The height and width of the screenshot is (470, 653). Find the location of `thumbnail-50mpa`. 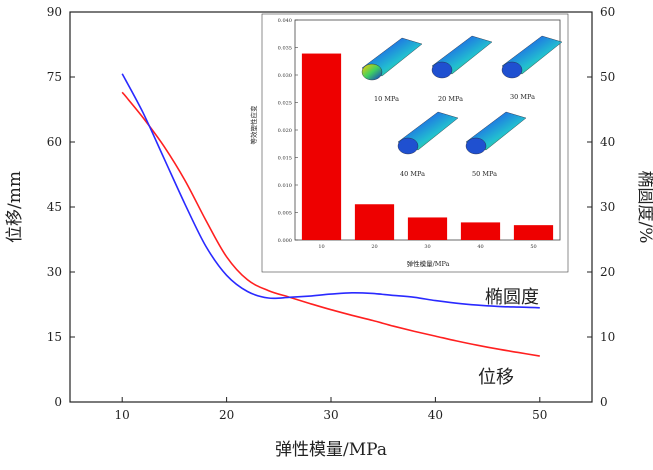

thumbnail-50mpa is located at coordinates (496, 133).